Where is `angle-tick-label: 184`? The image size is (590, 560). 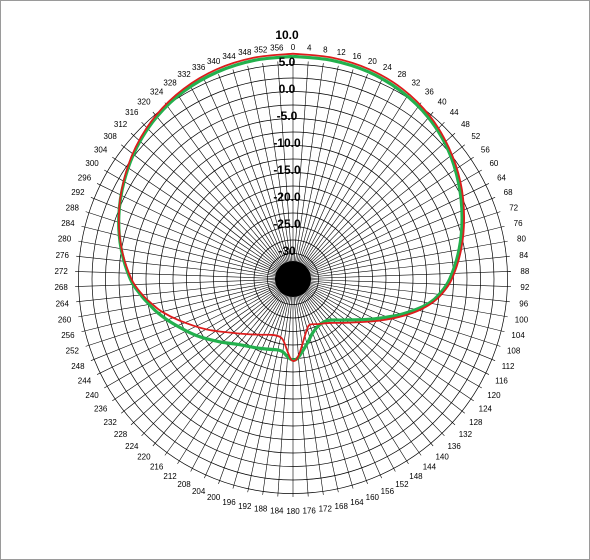
angle-tick-label: 184 is located at coordinates (277, 510).